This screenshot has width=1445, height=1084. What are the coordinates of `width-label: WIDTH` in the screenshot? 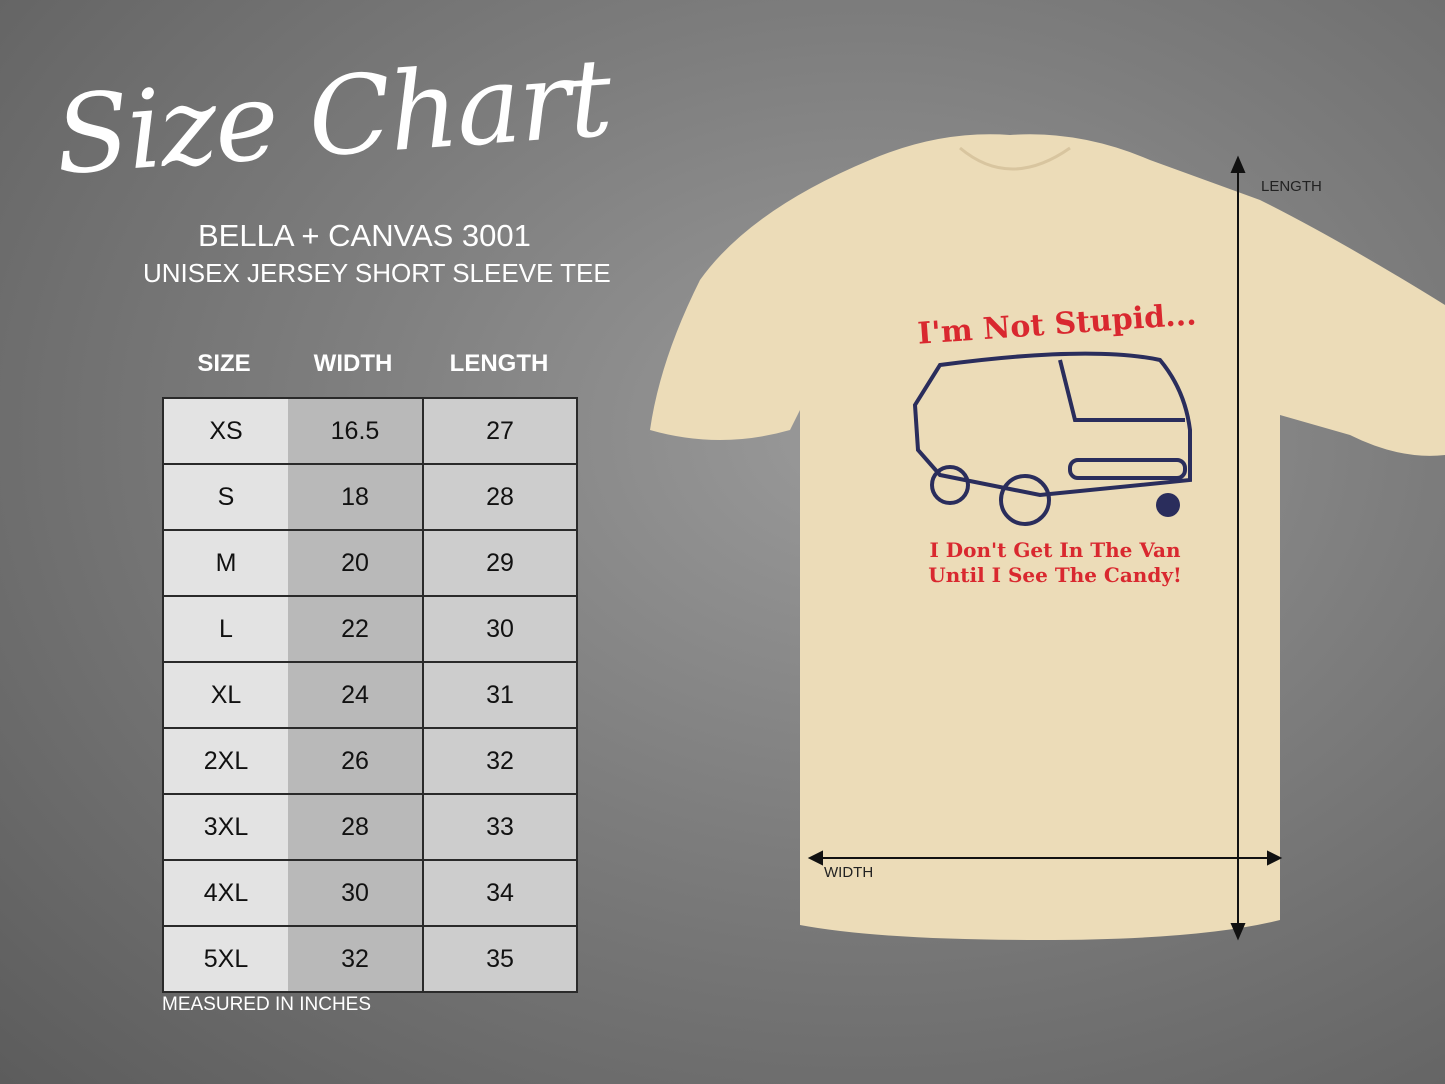 It's located at (849, 872).